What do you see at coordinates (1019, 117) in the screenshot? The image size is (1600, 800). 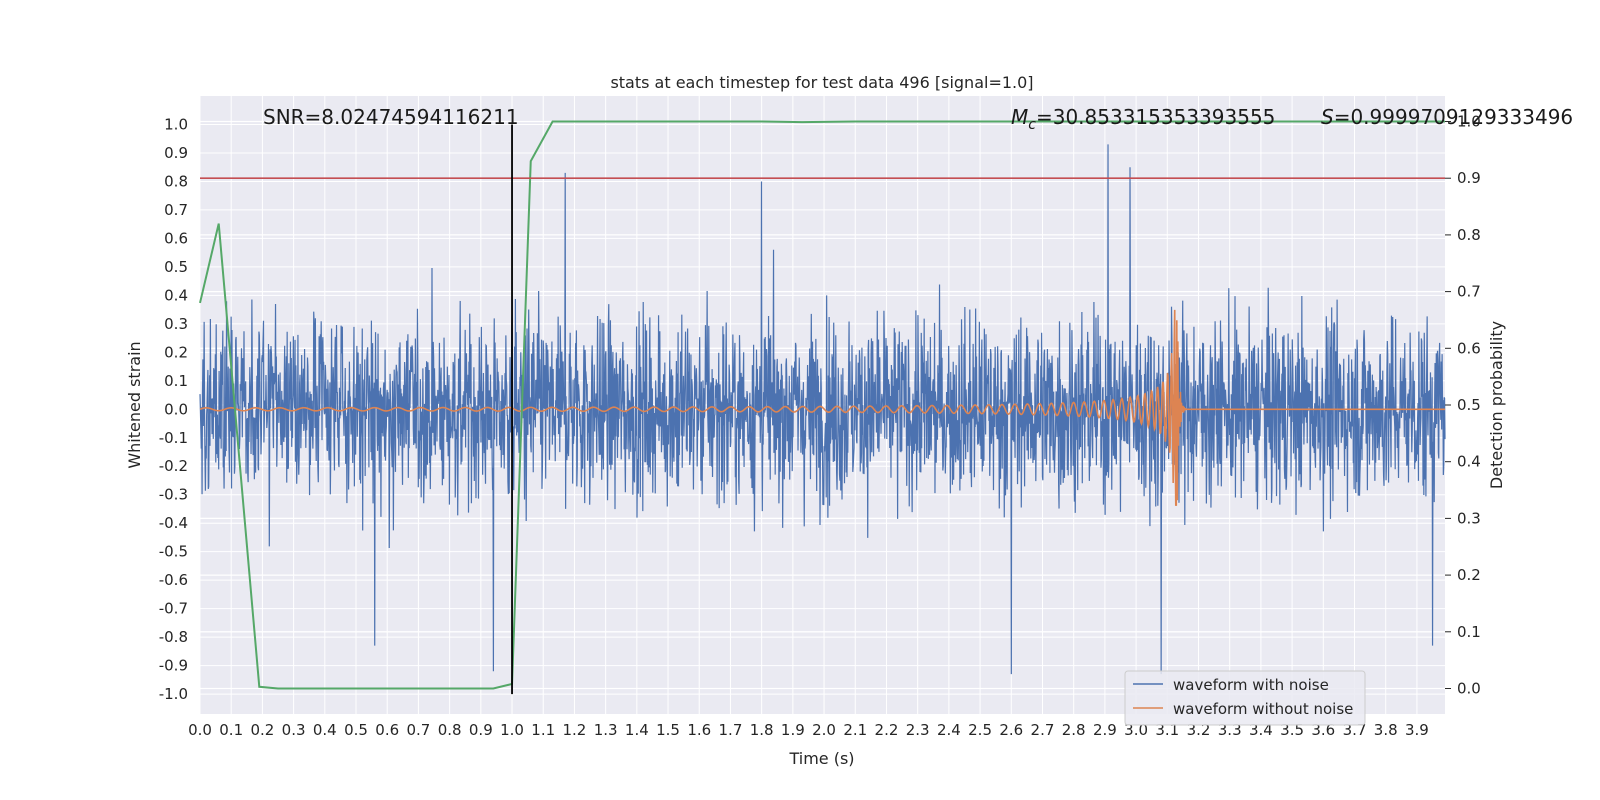 I see `chirp-mass-symbol: M` at bounding box center [1019, 117].